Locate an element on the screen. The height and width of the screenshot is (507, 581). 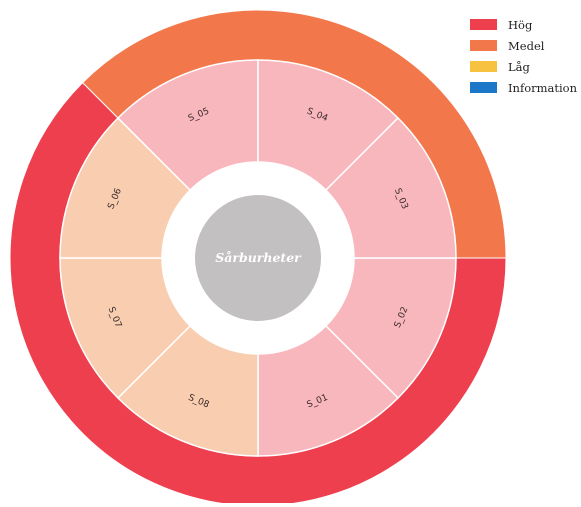
legend-item: Medel is located at coordinates (523, 45).